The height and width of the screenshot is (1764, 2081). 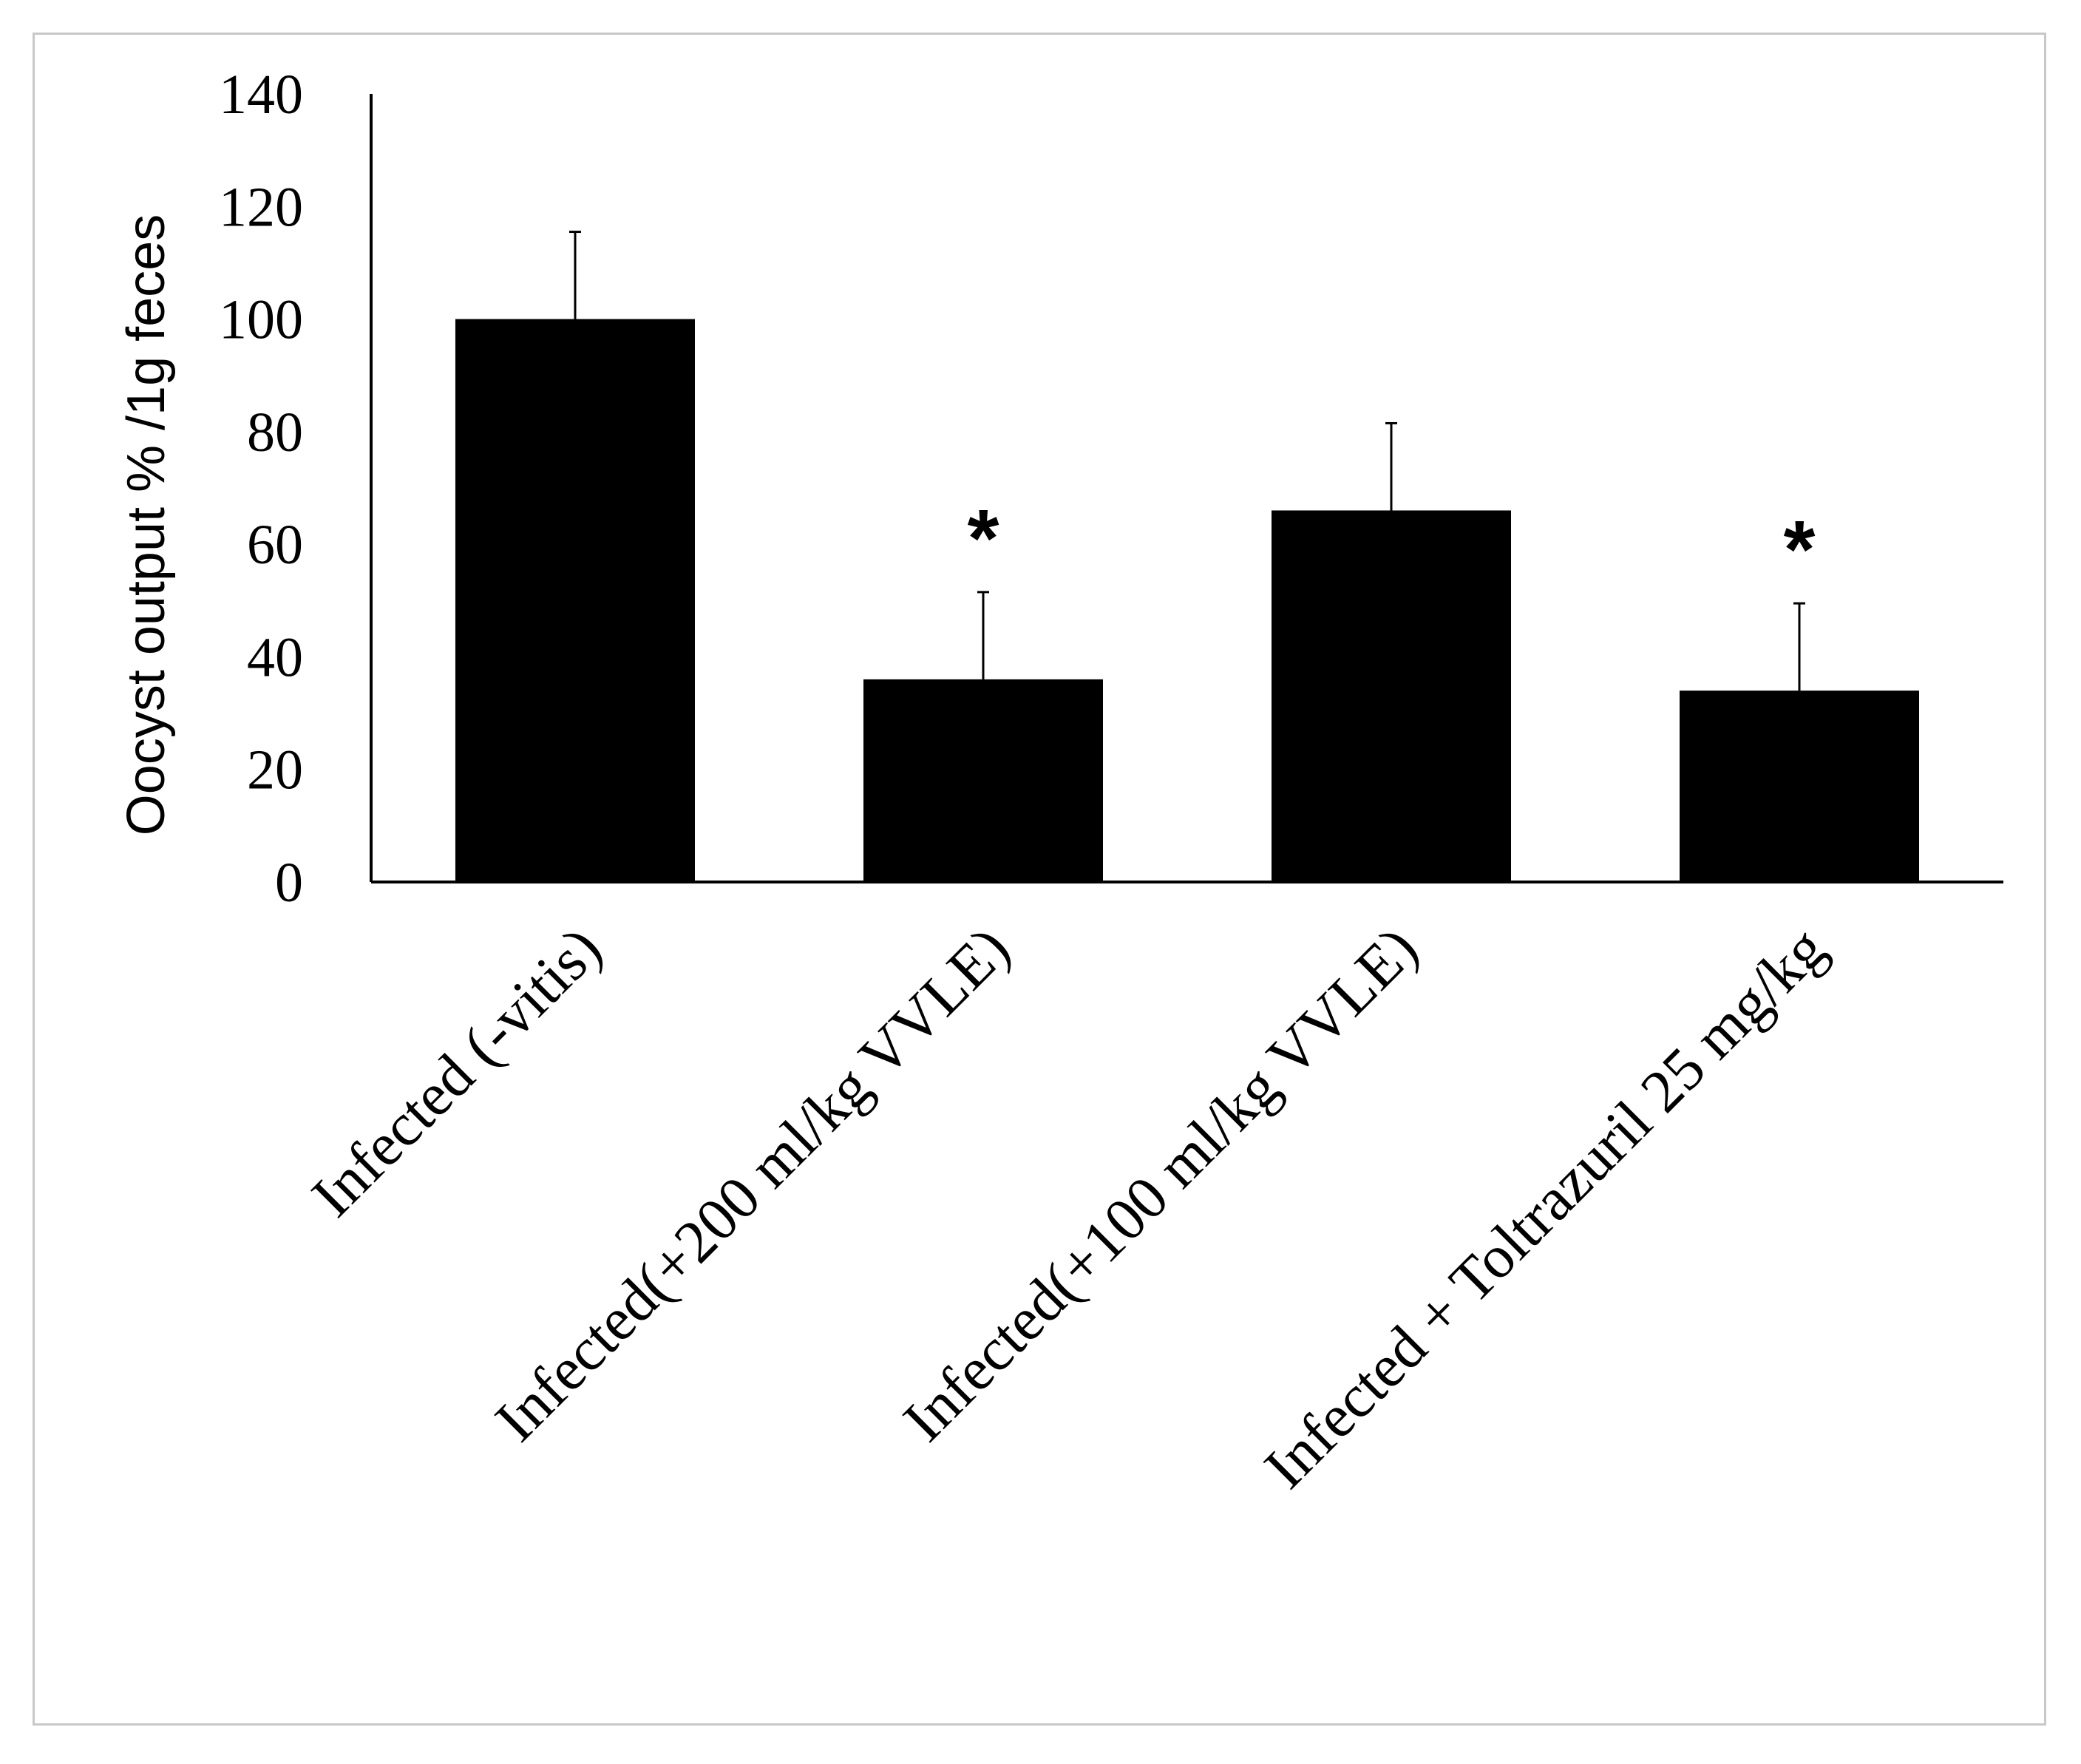 I want to click on y-tick-label: 0, so click(x=289, y=883).